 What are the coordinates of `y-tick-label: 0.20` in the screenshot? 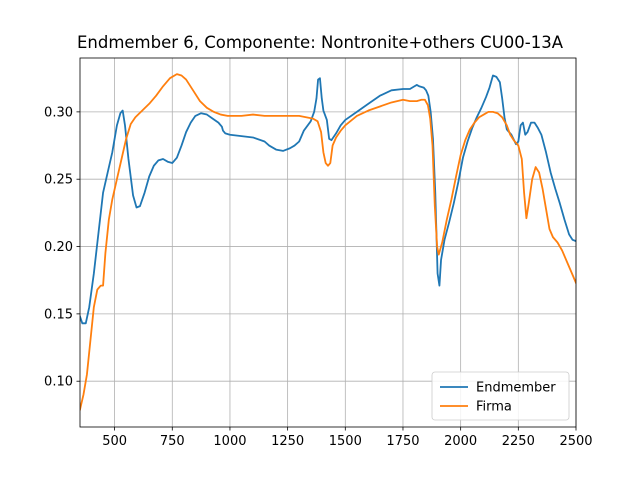 It's located at (58, 247).